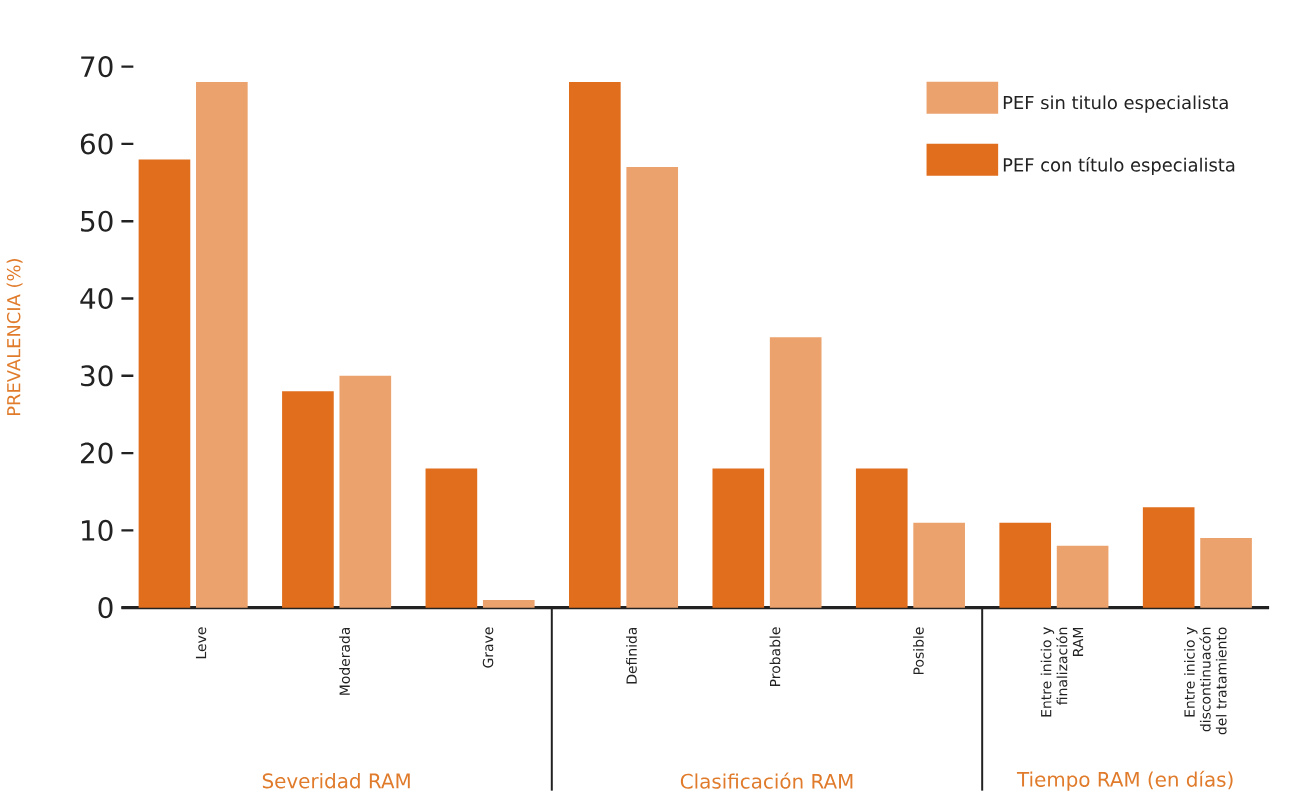 This screenshot has height=800, width=1289. I want to click on x-tick-label: Probable, so click(775, 657).